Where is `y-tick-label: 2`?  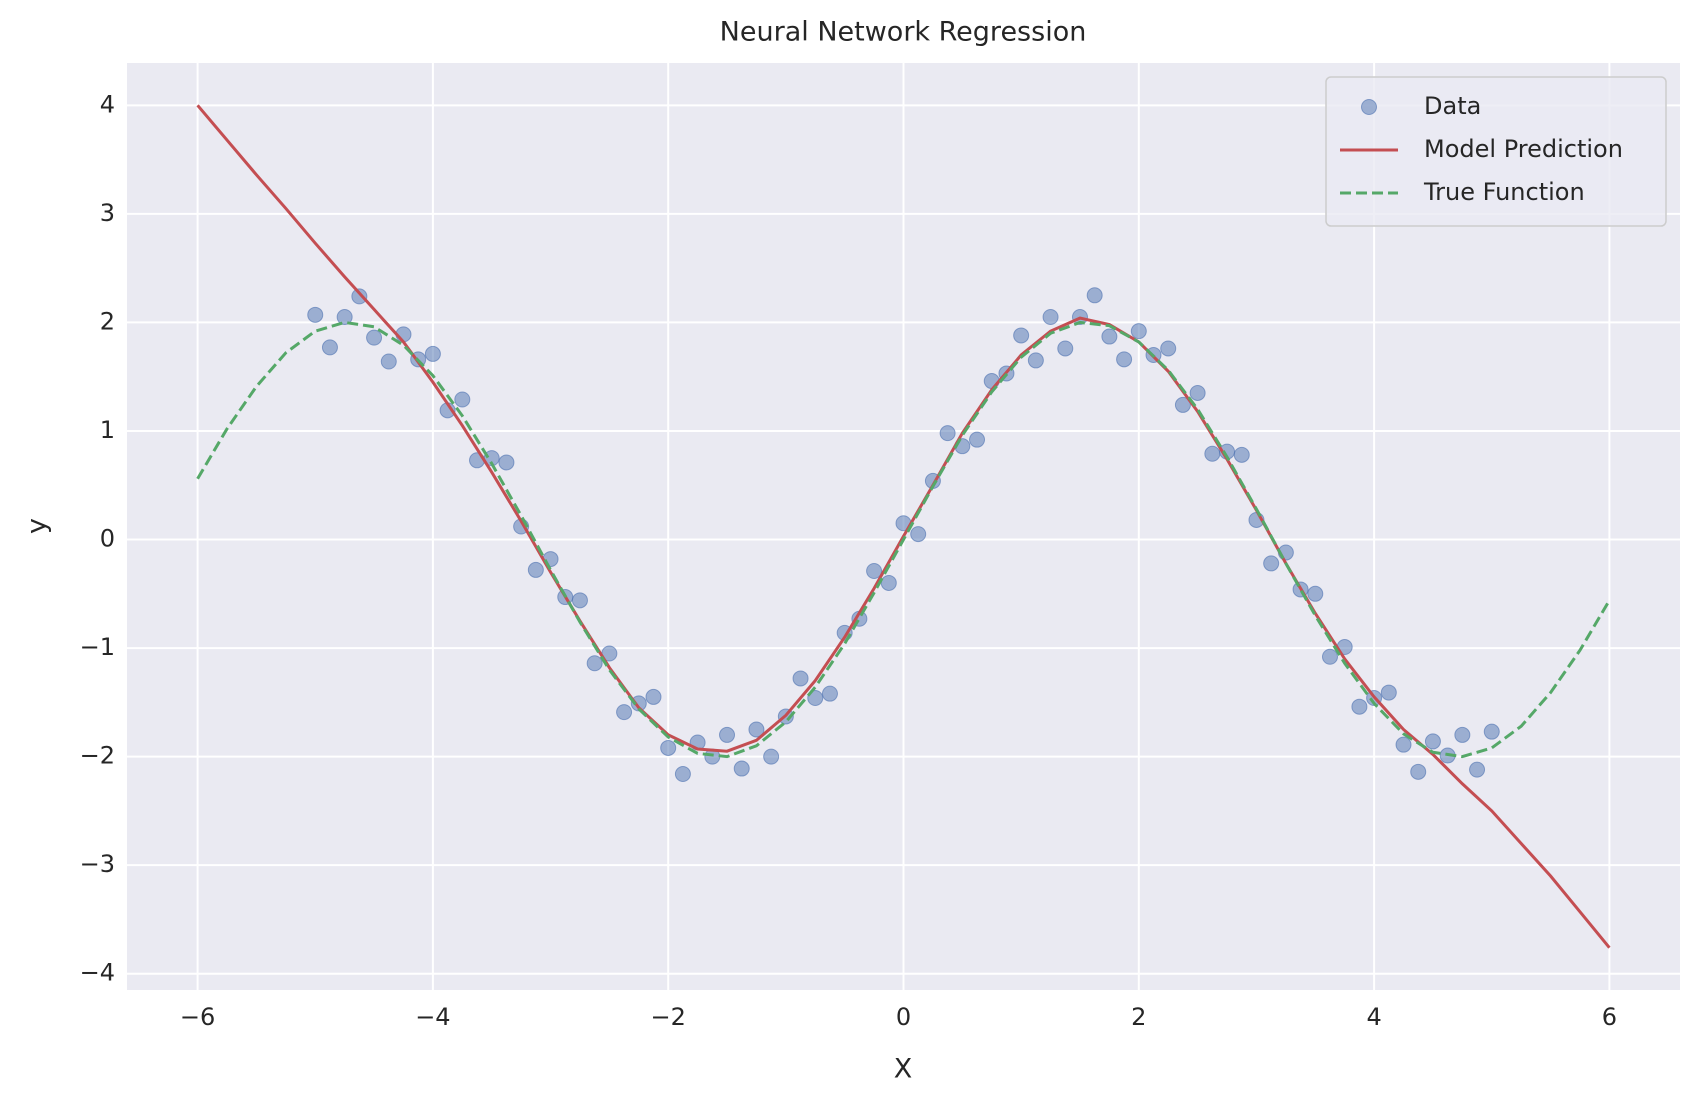 y-tick-label: 2 is located at coordinates (107, 321).